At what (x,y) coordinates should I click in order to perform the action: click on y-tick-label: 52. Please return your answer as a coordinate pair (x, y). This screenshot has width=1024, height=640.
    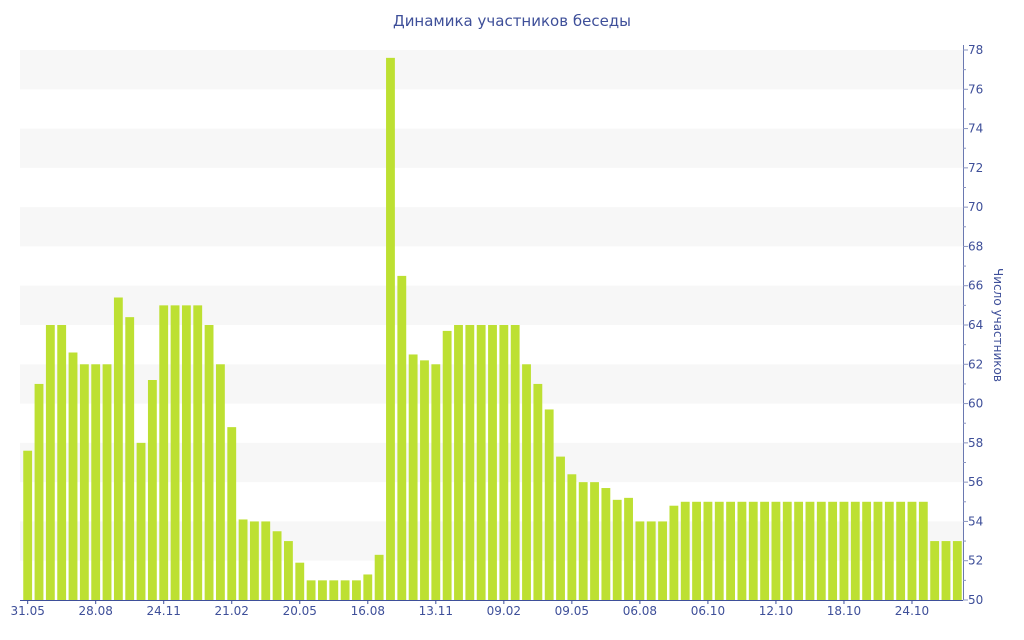
    Looking at the image, I should click on (975, 561).